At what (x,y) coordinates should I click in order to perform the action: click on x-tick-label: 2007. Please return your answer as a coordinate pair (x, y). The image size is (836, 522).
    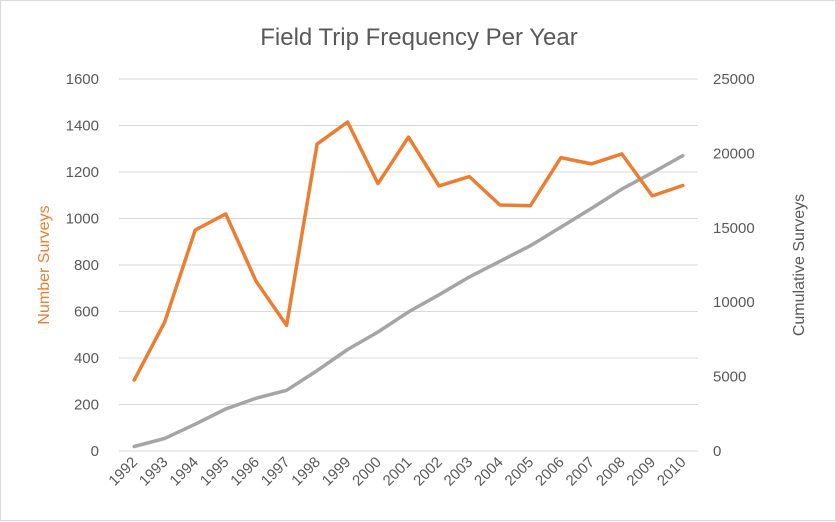
    Looking at the image, I should click on (581, 472).